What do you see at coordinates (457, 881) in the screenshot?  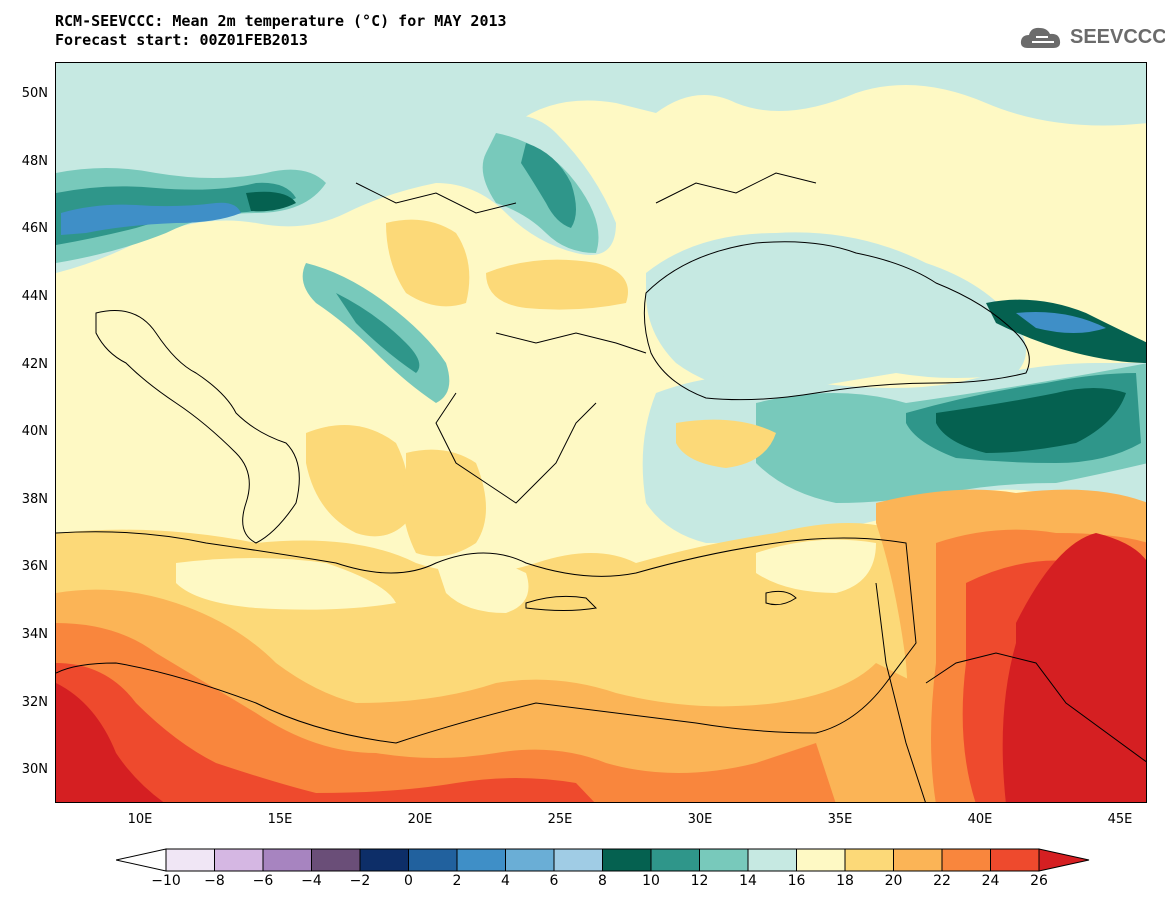 I see `colorbar-label: 2` at bounding box center [457, 881].